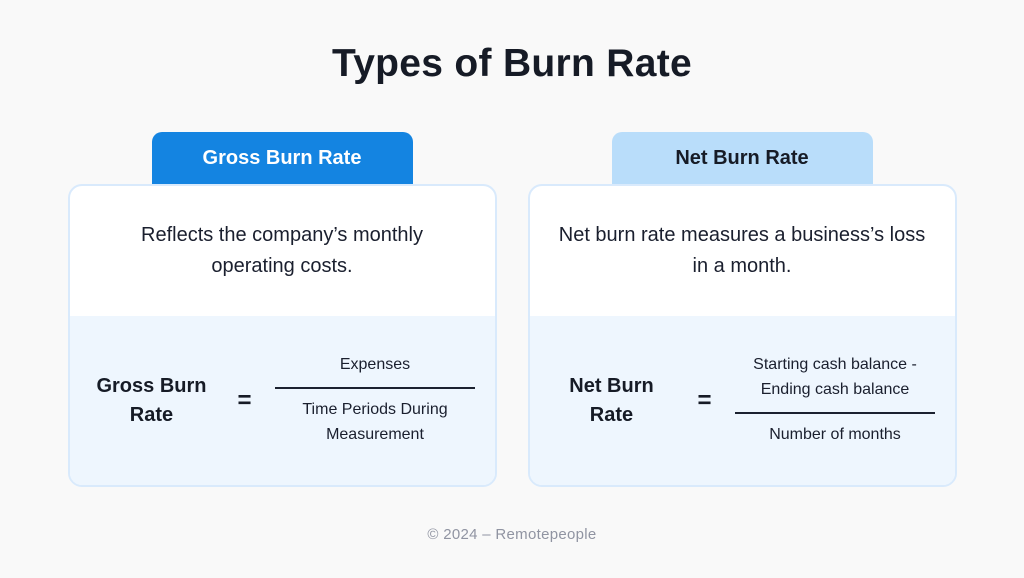 This screenshot has width=1024, height=578. I want to click on gross-burn-rate-header: Gross Burn Rate, so click(282, 158).